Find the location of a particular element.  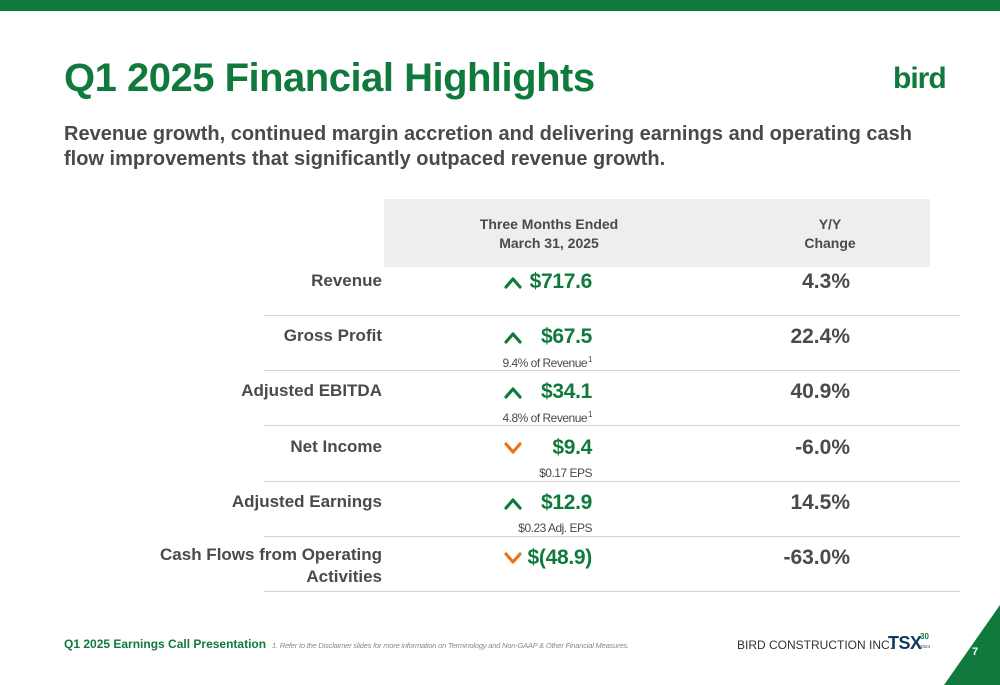

row-yy-change: -6.0% is located at coordinates (822, 447).